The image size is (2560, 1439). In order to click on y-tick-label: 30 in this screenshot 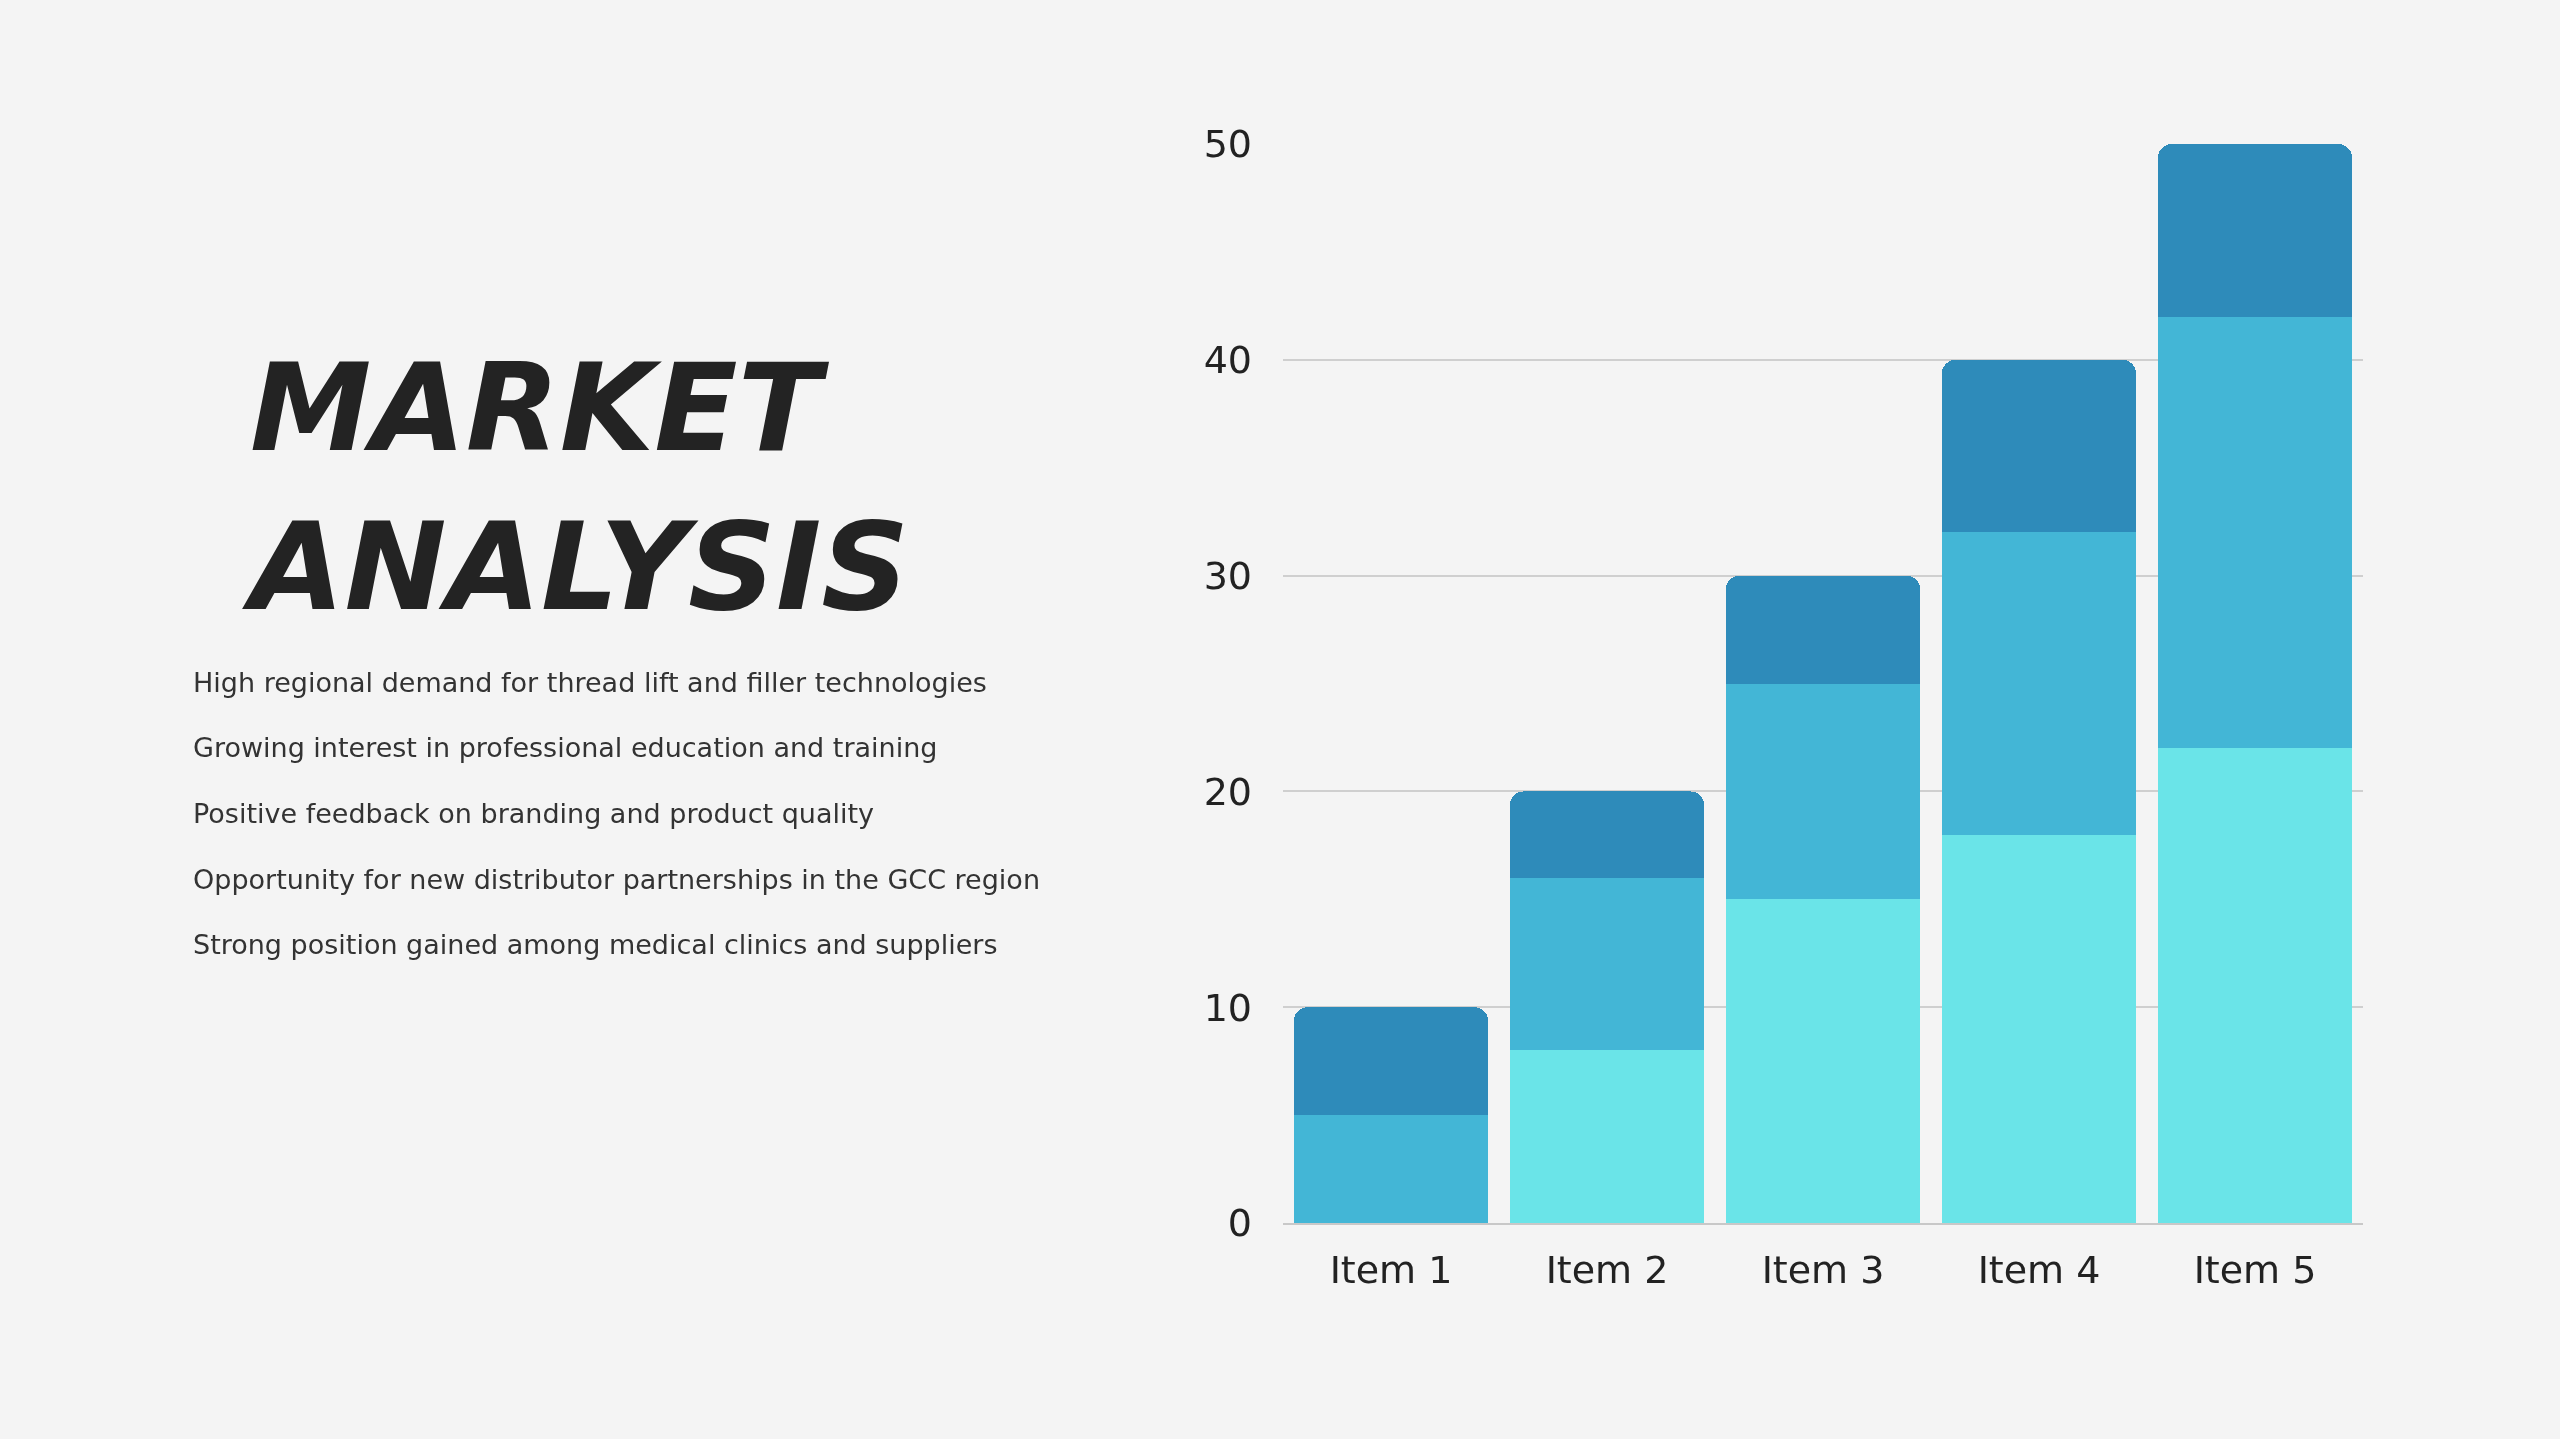, I will do `click(1227, 575)`.